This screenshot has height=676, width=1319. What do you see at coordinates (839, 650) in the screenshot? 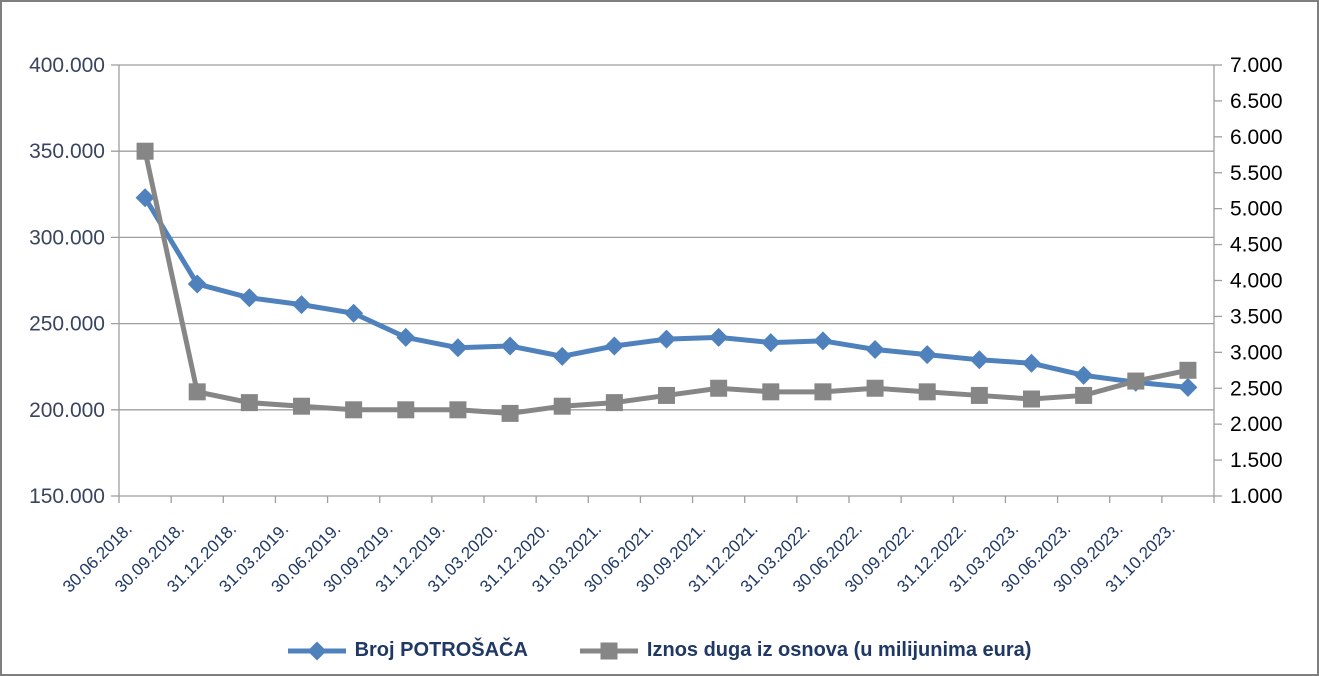
I see `legend-label-iznos-duga: Iznos duga iz osnova (u milijunima eura)` at bounding box center [839, 650].